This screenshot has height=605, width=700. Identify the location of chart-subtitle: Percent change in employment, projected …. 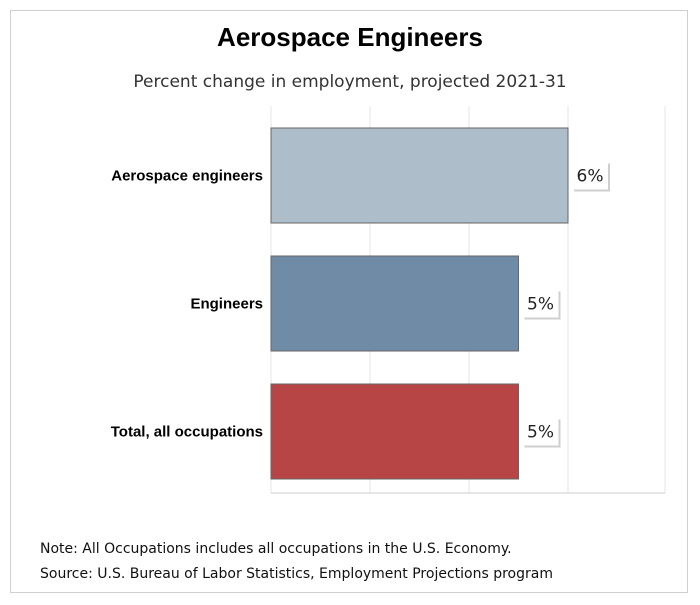
(350, 82).